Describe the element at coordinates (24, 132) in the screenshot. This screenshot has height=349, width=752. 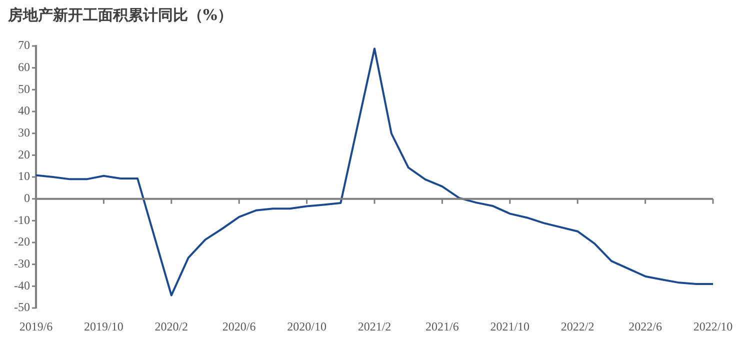
I see `y-tick-label: 30` at that location.